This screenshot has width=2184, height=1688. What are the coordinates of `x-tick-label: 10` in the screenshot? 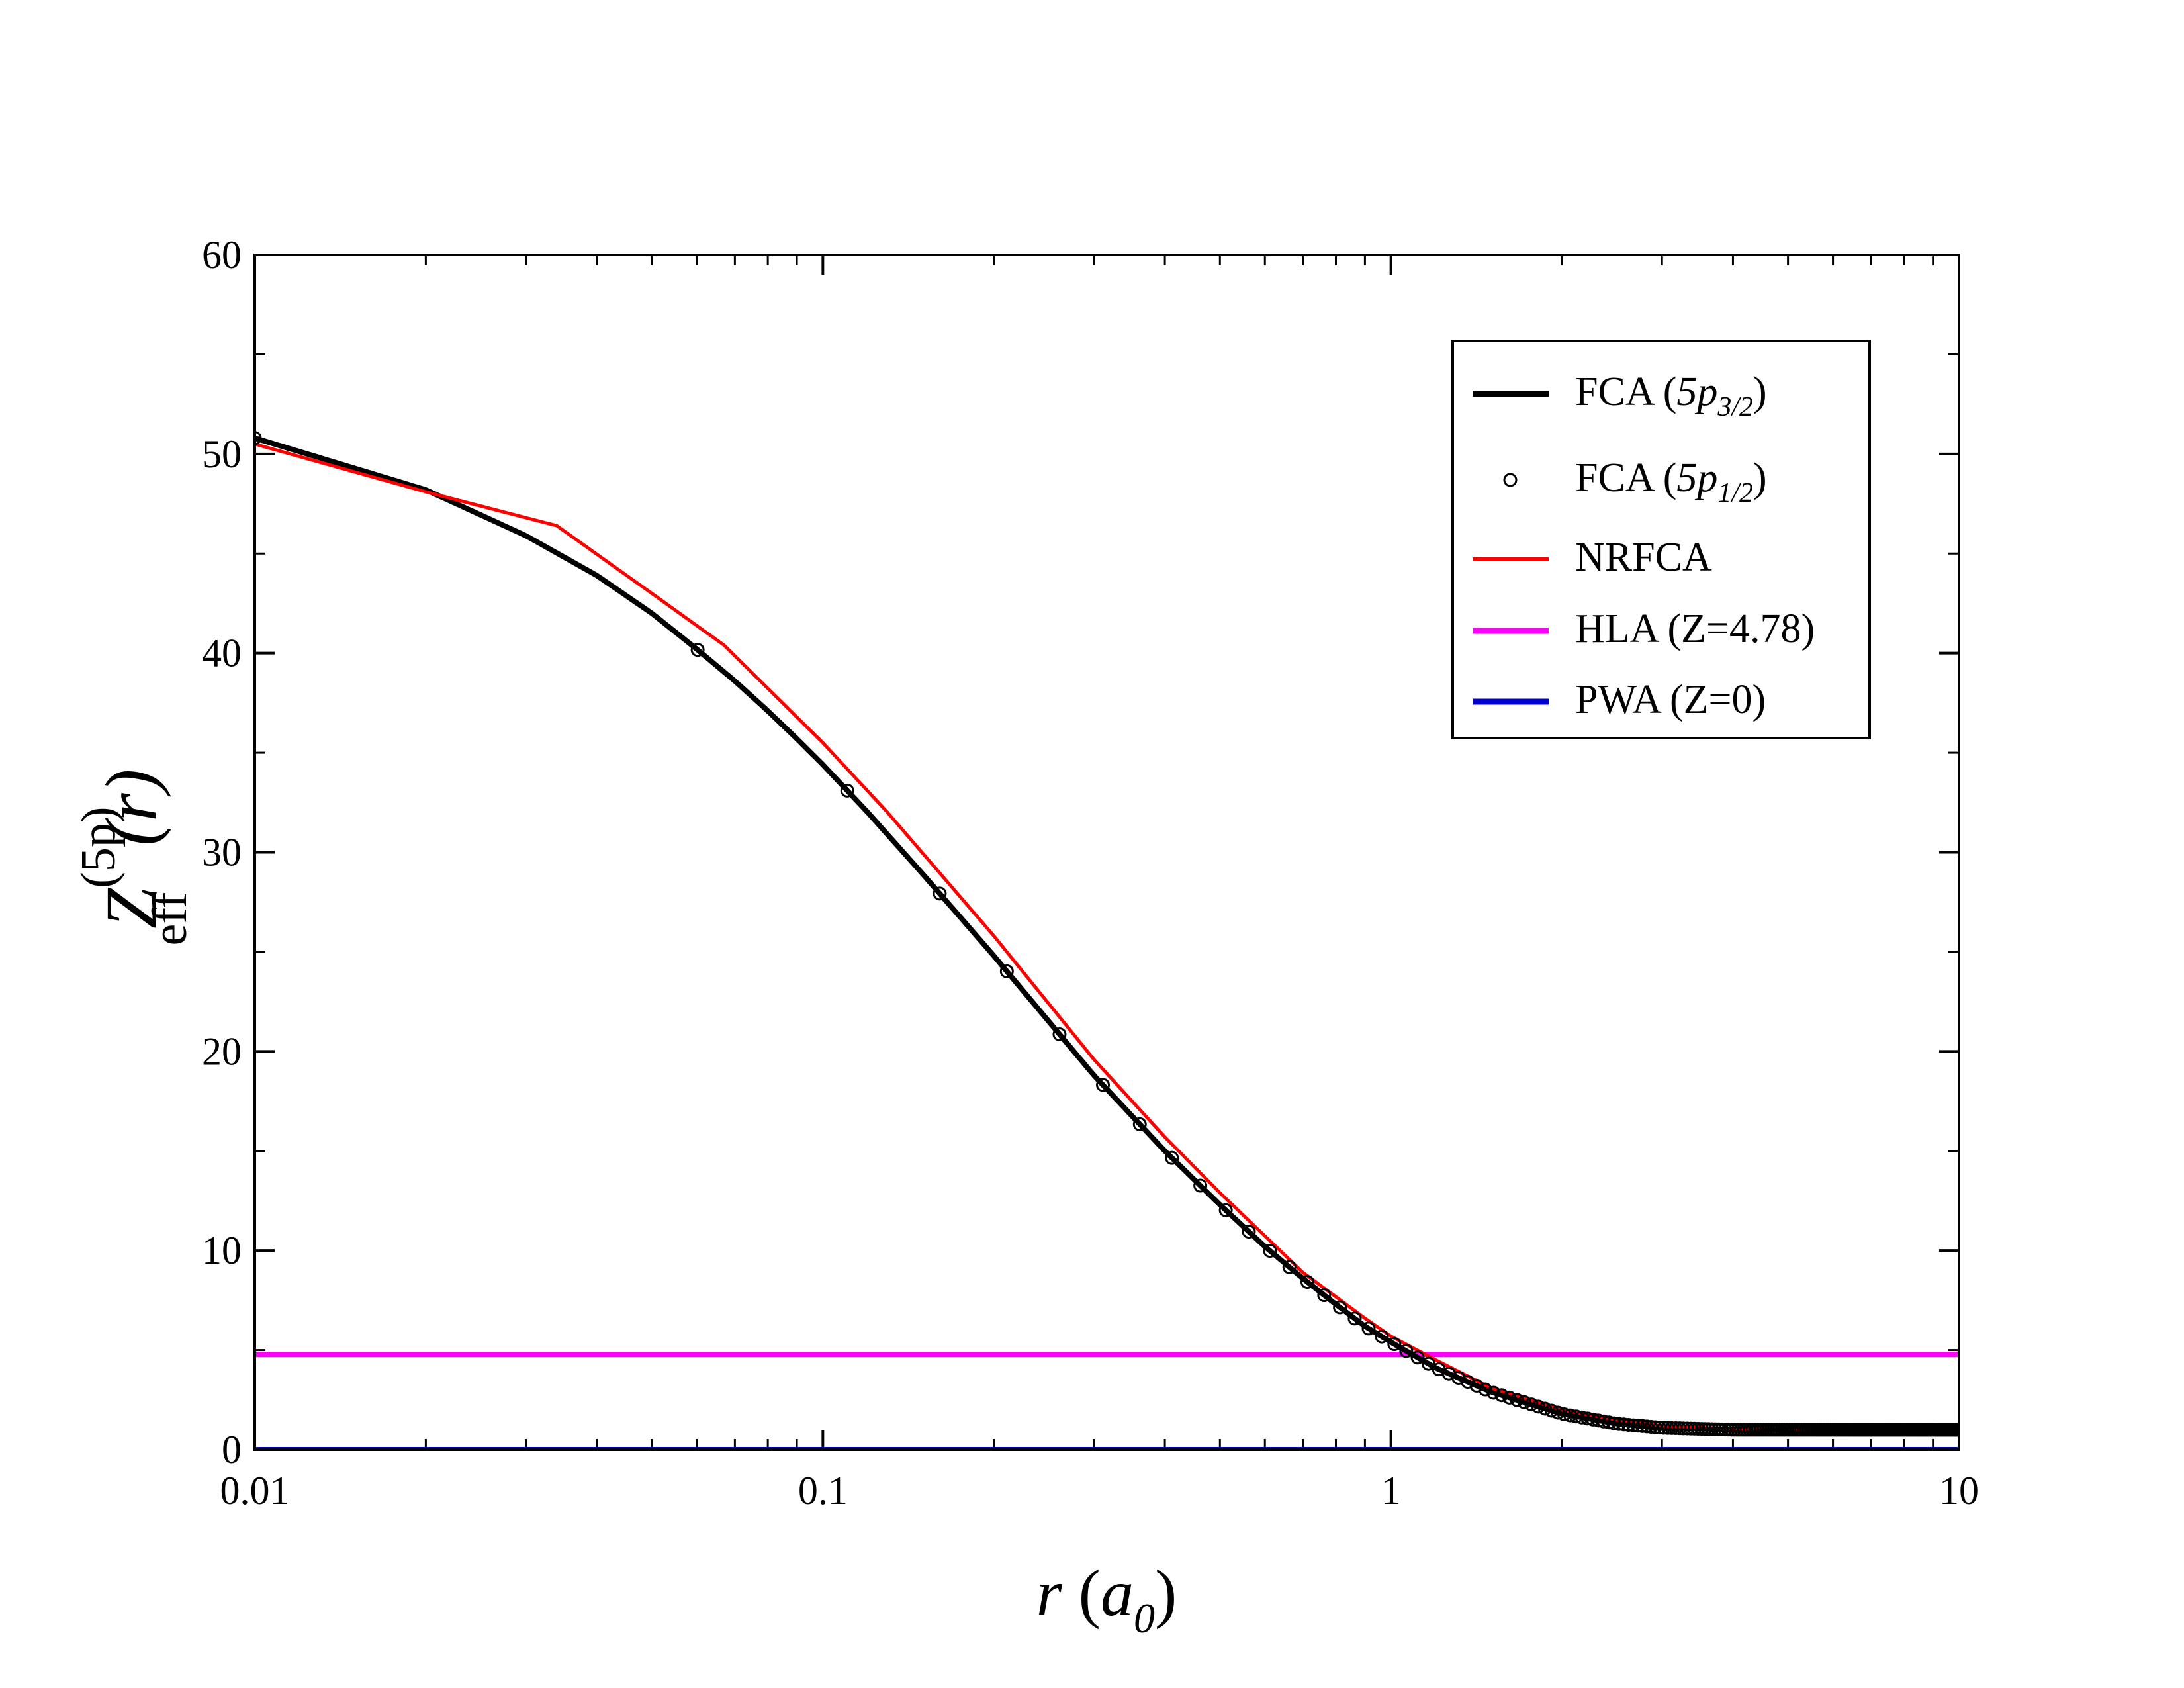 It's located at (1959, 1491).